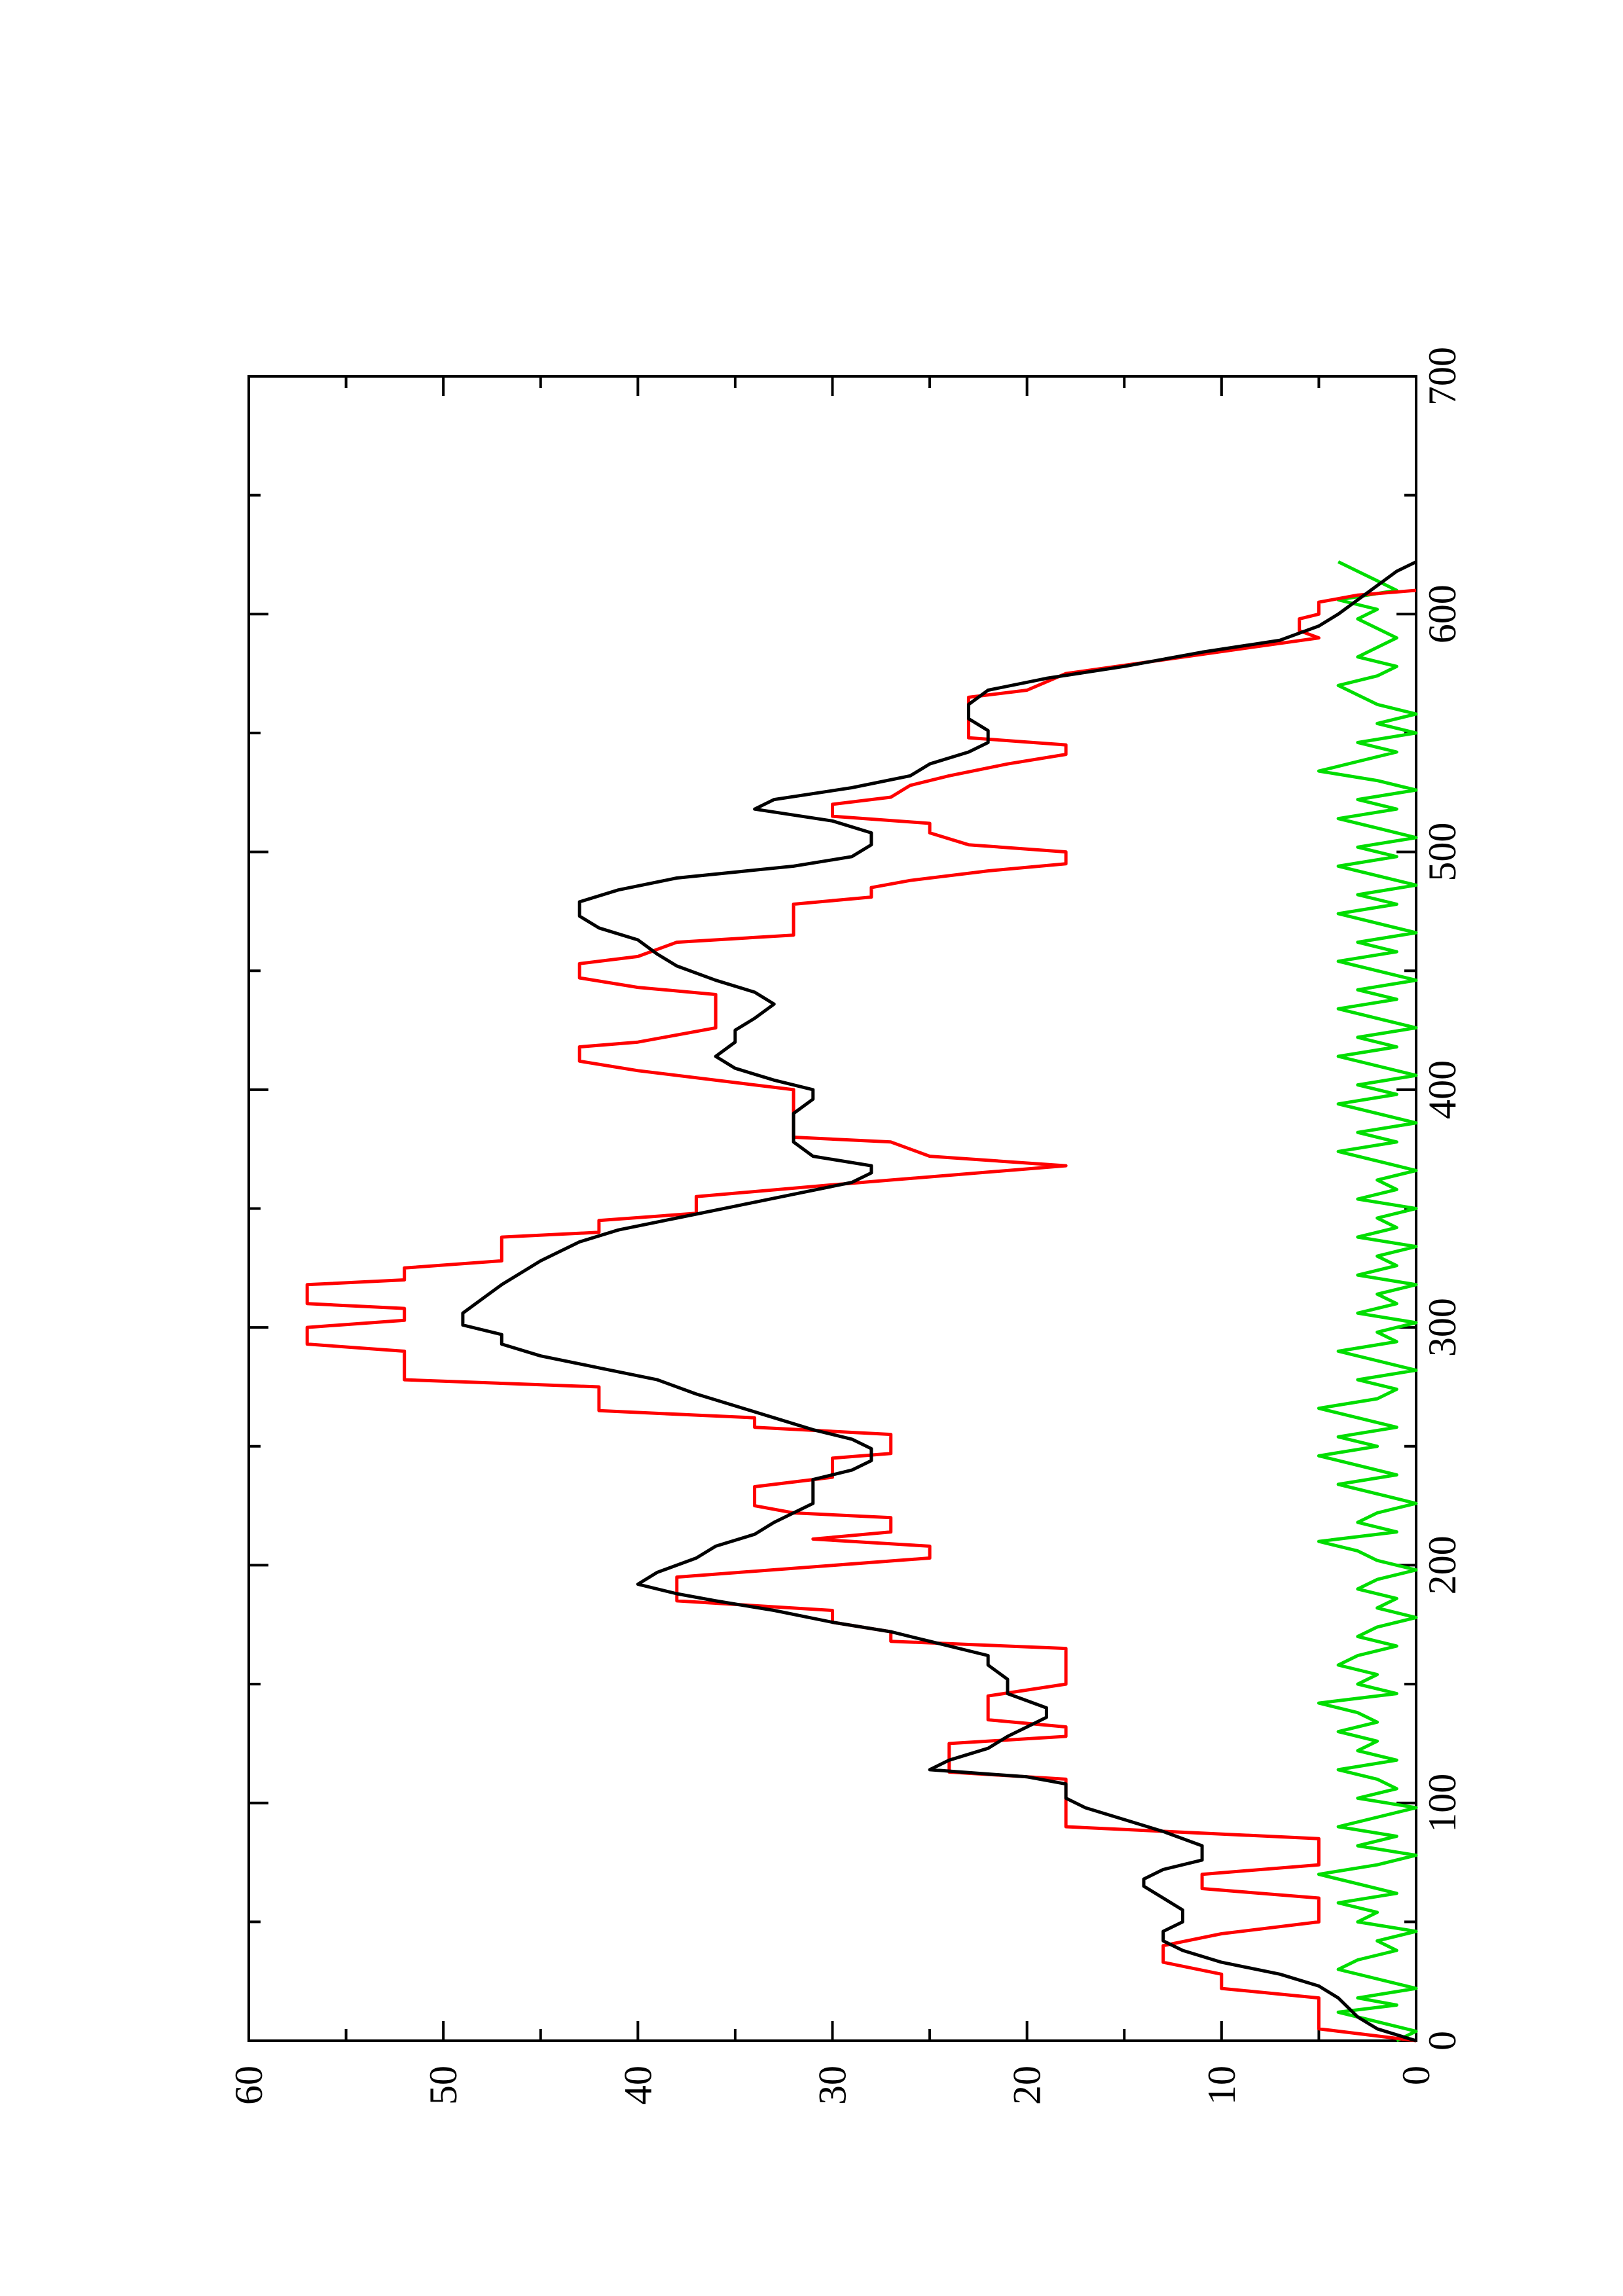  What do you see at coordinates (1442, 2041) in the screenshot?
I see `x-tick-label: 0` at bounding box center [1442, 2041].